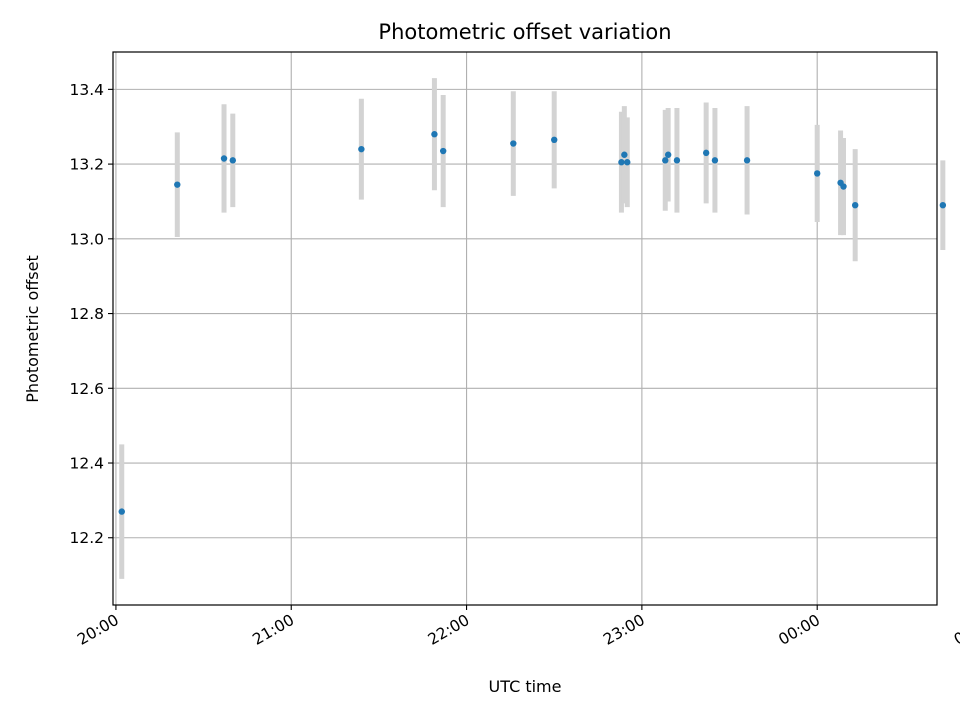 Image resolution: width=960 pixels, height=720 pixels. I want to click on y-tick-label: 12.8, so click(86, 314).